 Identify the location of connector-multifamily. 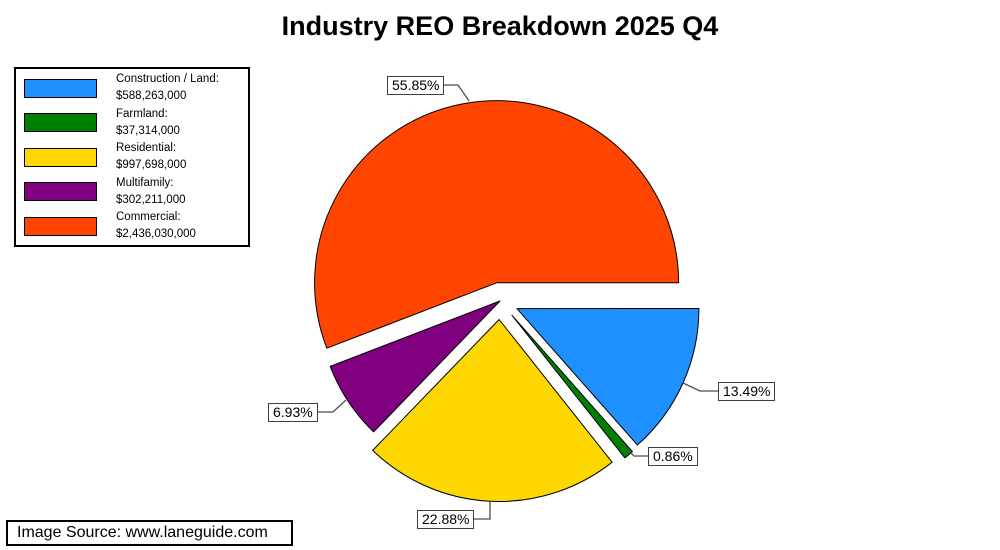
(331, 406).